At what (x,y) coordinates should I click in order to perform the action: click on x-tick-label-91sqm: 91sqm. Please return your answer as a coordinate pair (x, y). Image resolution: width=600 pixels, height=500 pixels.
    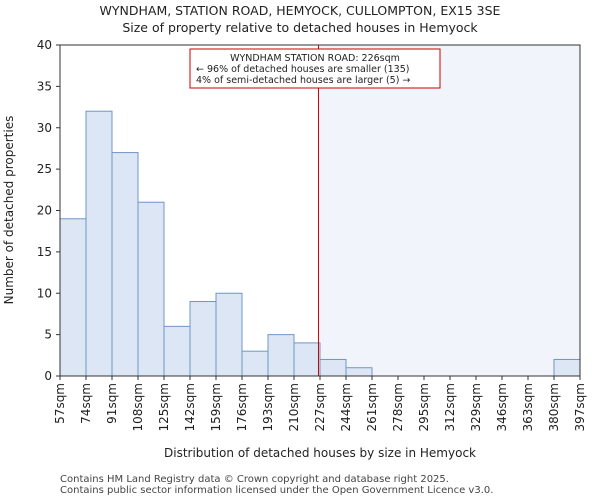
    Looking at the image, I should click on (112, 403).